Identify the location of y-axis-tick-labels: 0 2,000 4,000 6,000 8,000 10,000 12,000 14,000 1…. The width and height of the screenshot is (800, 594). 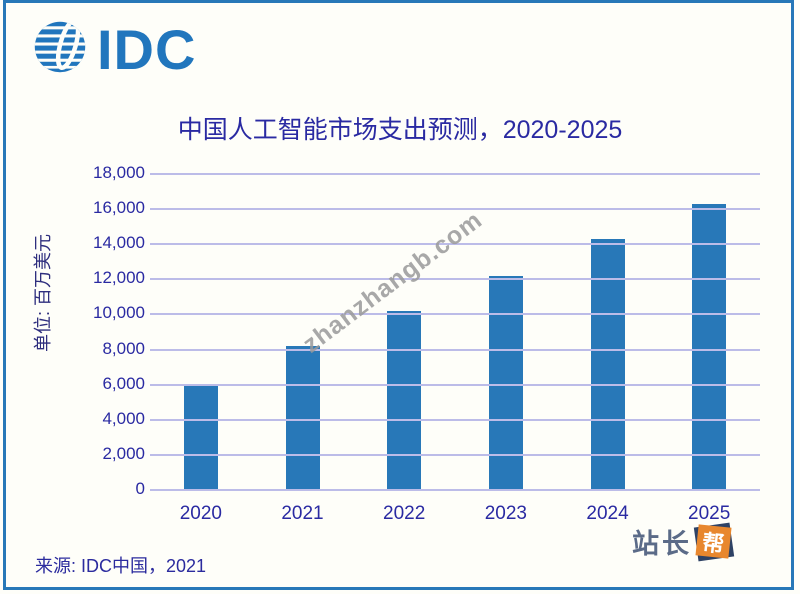
(100, 330).